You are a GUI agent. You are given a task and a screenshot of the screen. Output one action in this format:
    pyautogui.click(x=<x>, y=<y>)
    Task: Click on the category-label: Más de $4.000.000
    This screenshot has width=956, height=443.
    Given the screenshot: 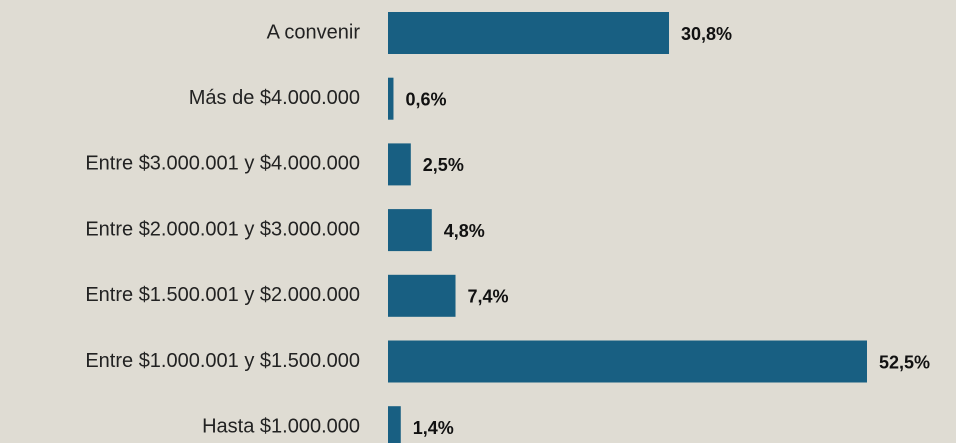 What is the action you would take?
    pyautogui.click(x=274, y=98)
    